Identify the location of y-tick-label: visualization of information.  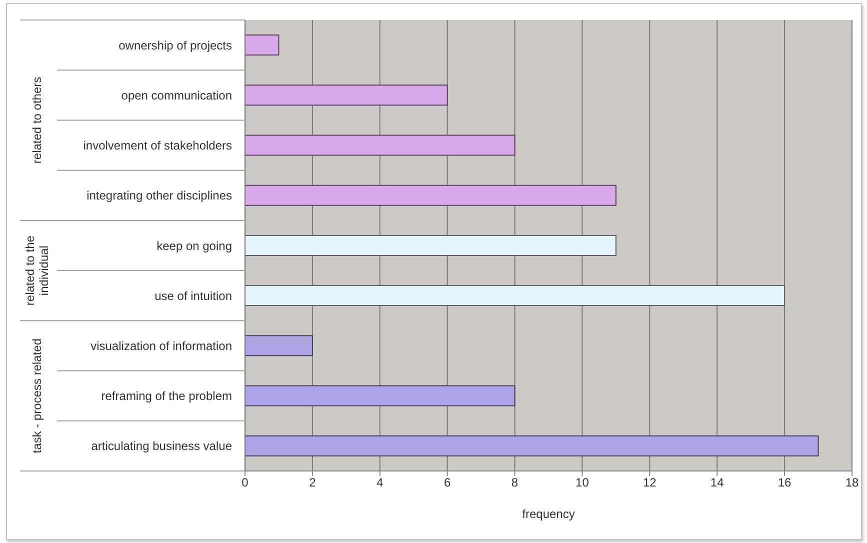
(161, 345).